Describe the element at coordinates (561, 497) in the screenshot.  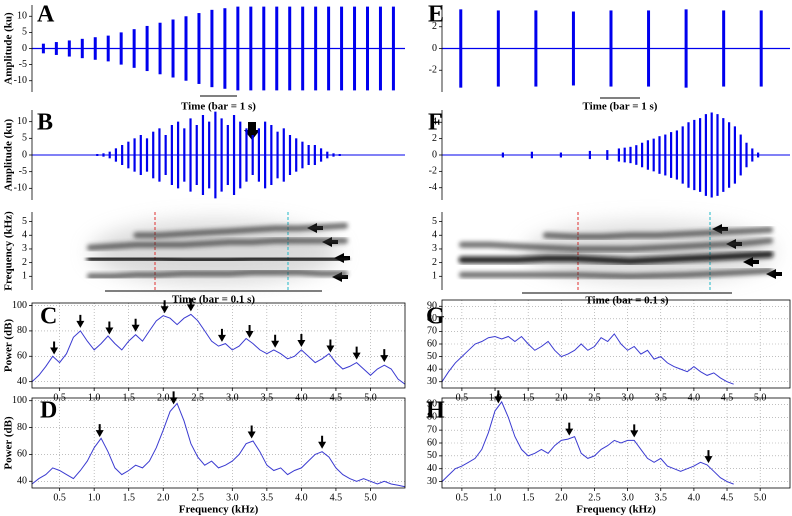
I see `x-tick-label: 2.0` at that location.